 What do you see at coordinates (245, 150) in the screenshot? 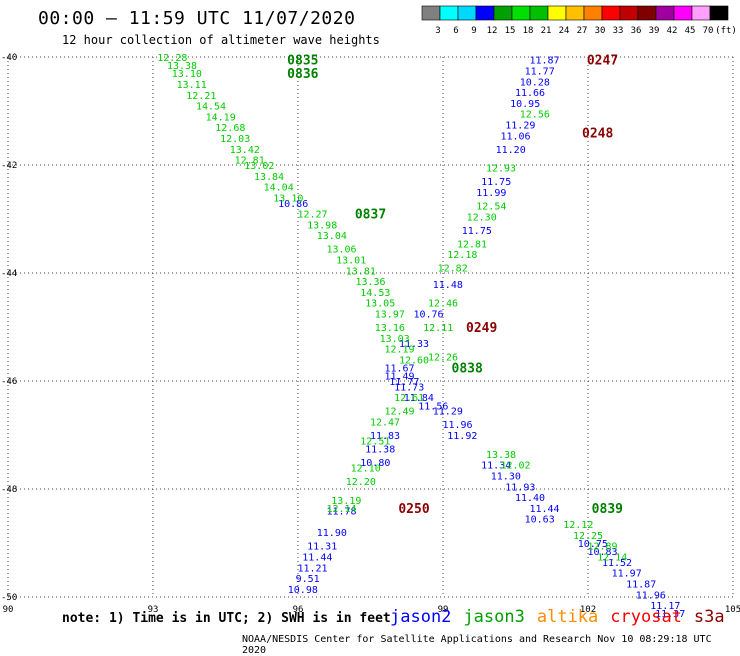
I see `jason3-wave-height-label: 13.42` at bounding box center [245, 150].